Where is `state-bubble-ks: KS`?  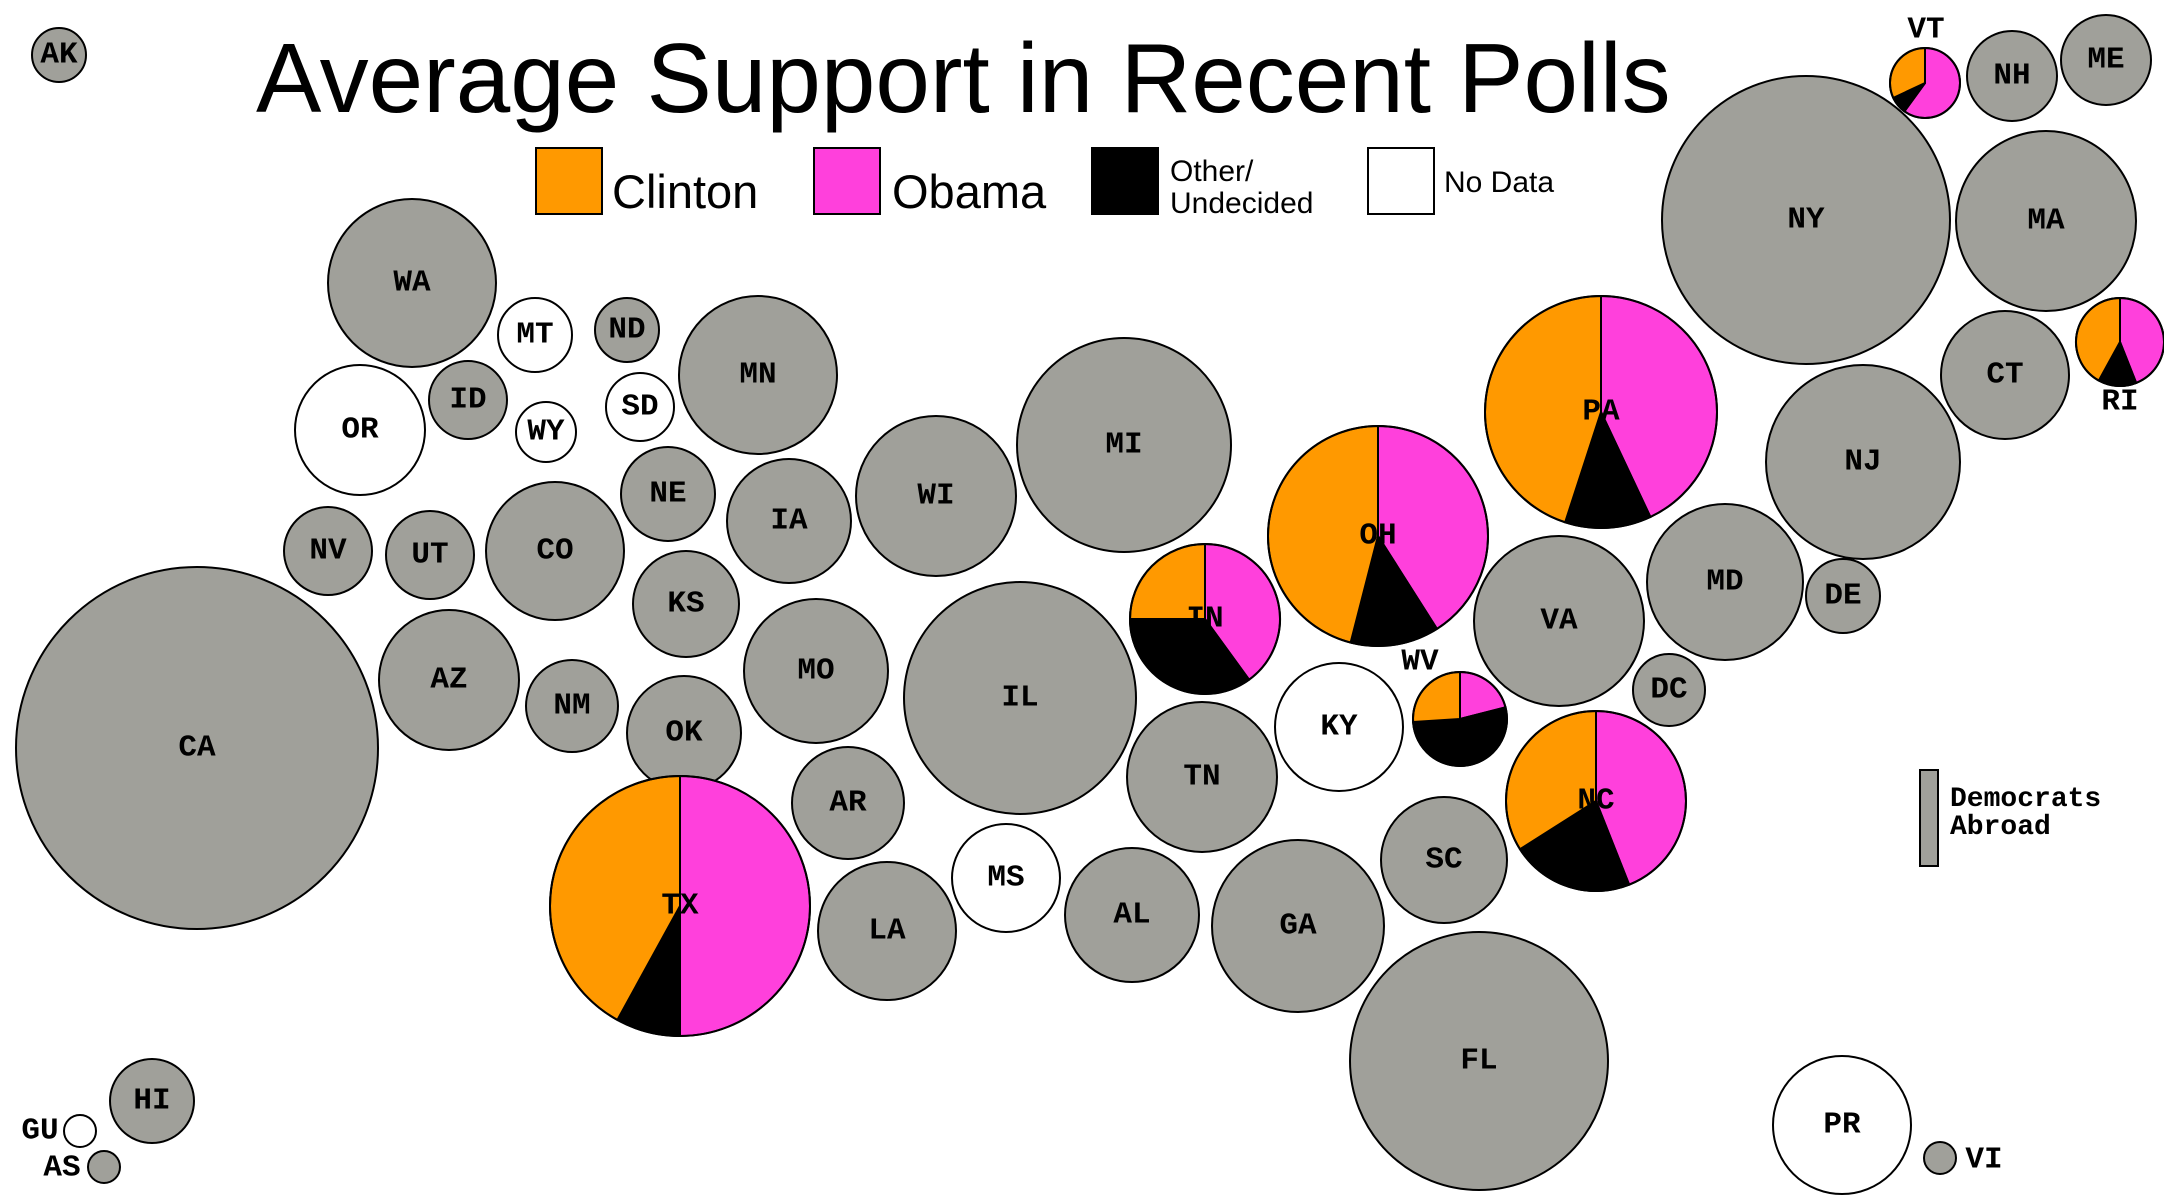
state-bubble-ks: KS is located at coordinates (686, 604).